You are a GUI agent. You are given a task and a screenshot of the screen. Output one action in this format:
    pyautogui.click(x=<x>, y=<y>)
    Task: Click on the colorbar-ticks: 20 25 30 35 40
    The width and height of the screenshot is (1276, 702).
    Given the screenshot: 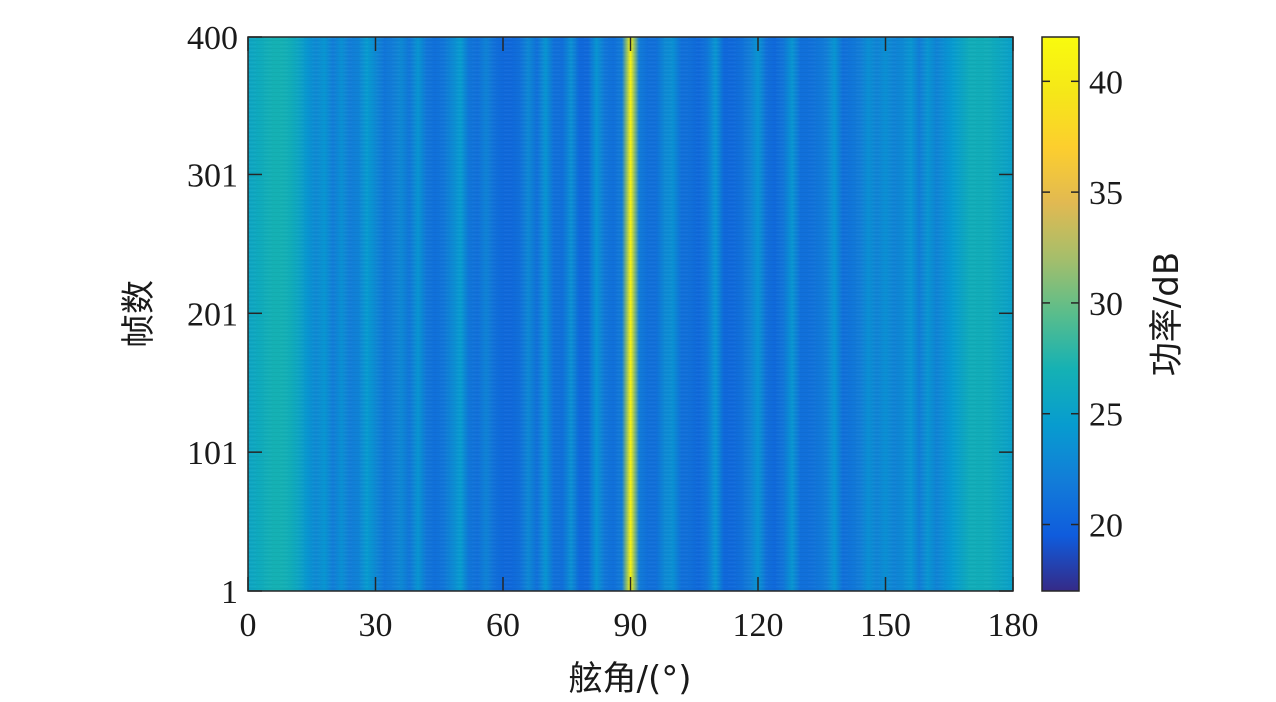 What is the action you would take?
    pyautogui.click(x=1082, y=304)
    